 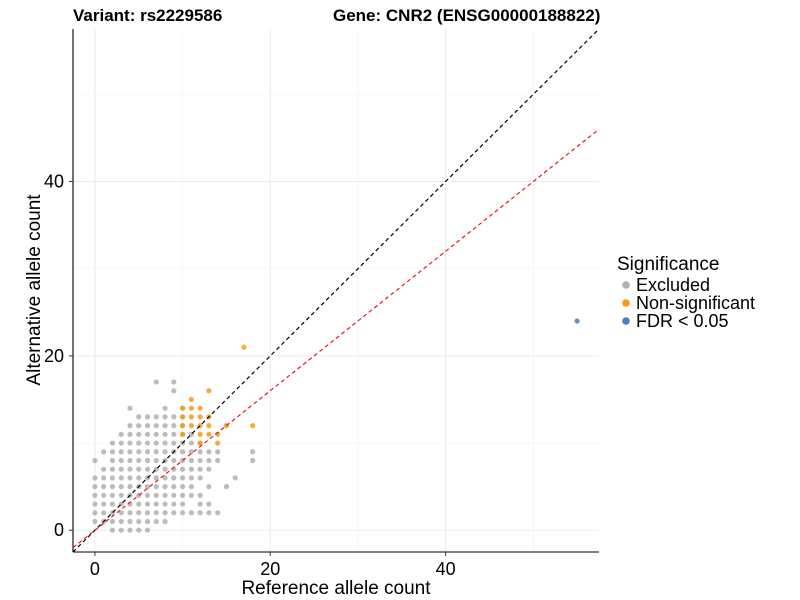 I want to click on y-tick-label: 20, so click(x=54, y=356).